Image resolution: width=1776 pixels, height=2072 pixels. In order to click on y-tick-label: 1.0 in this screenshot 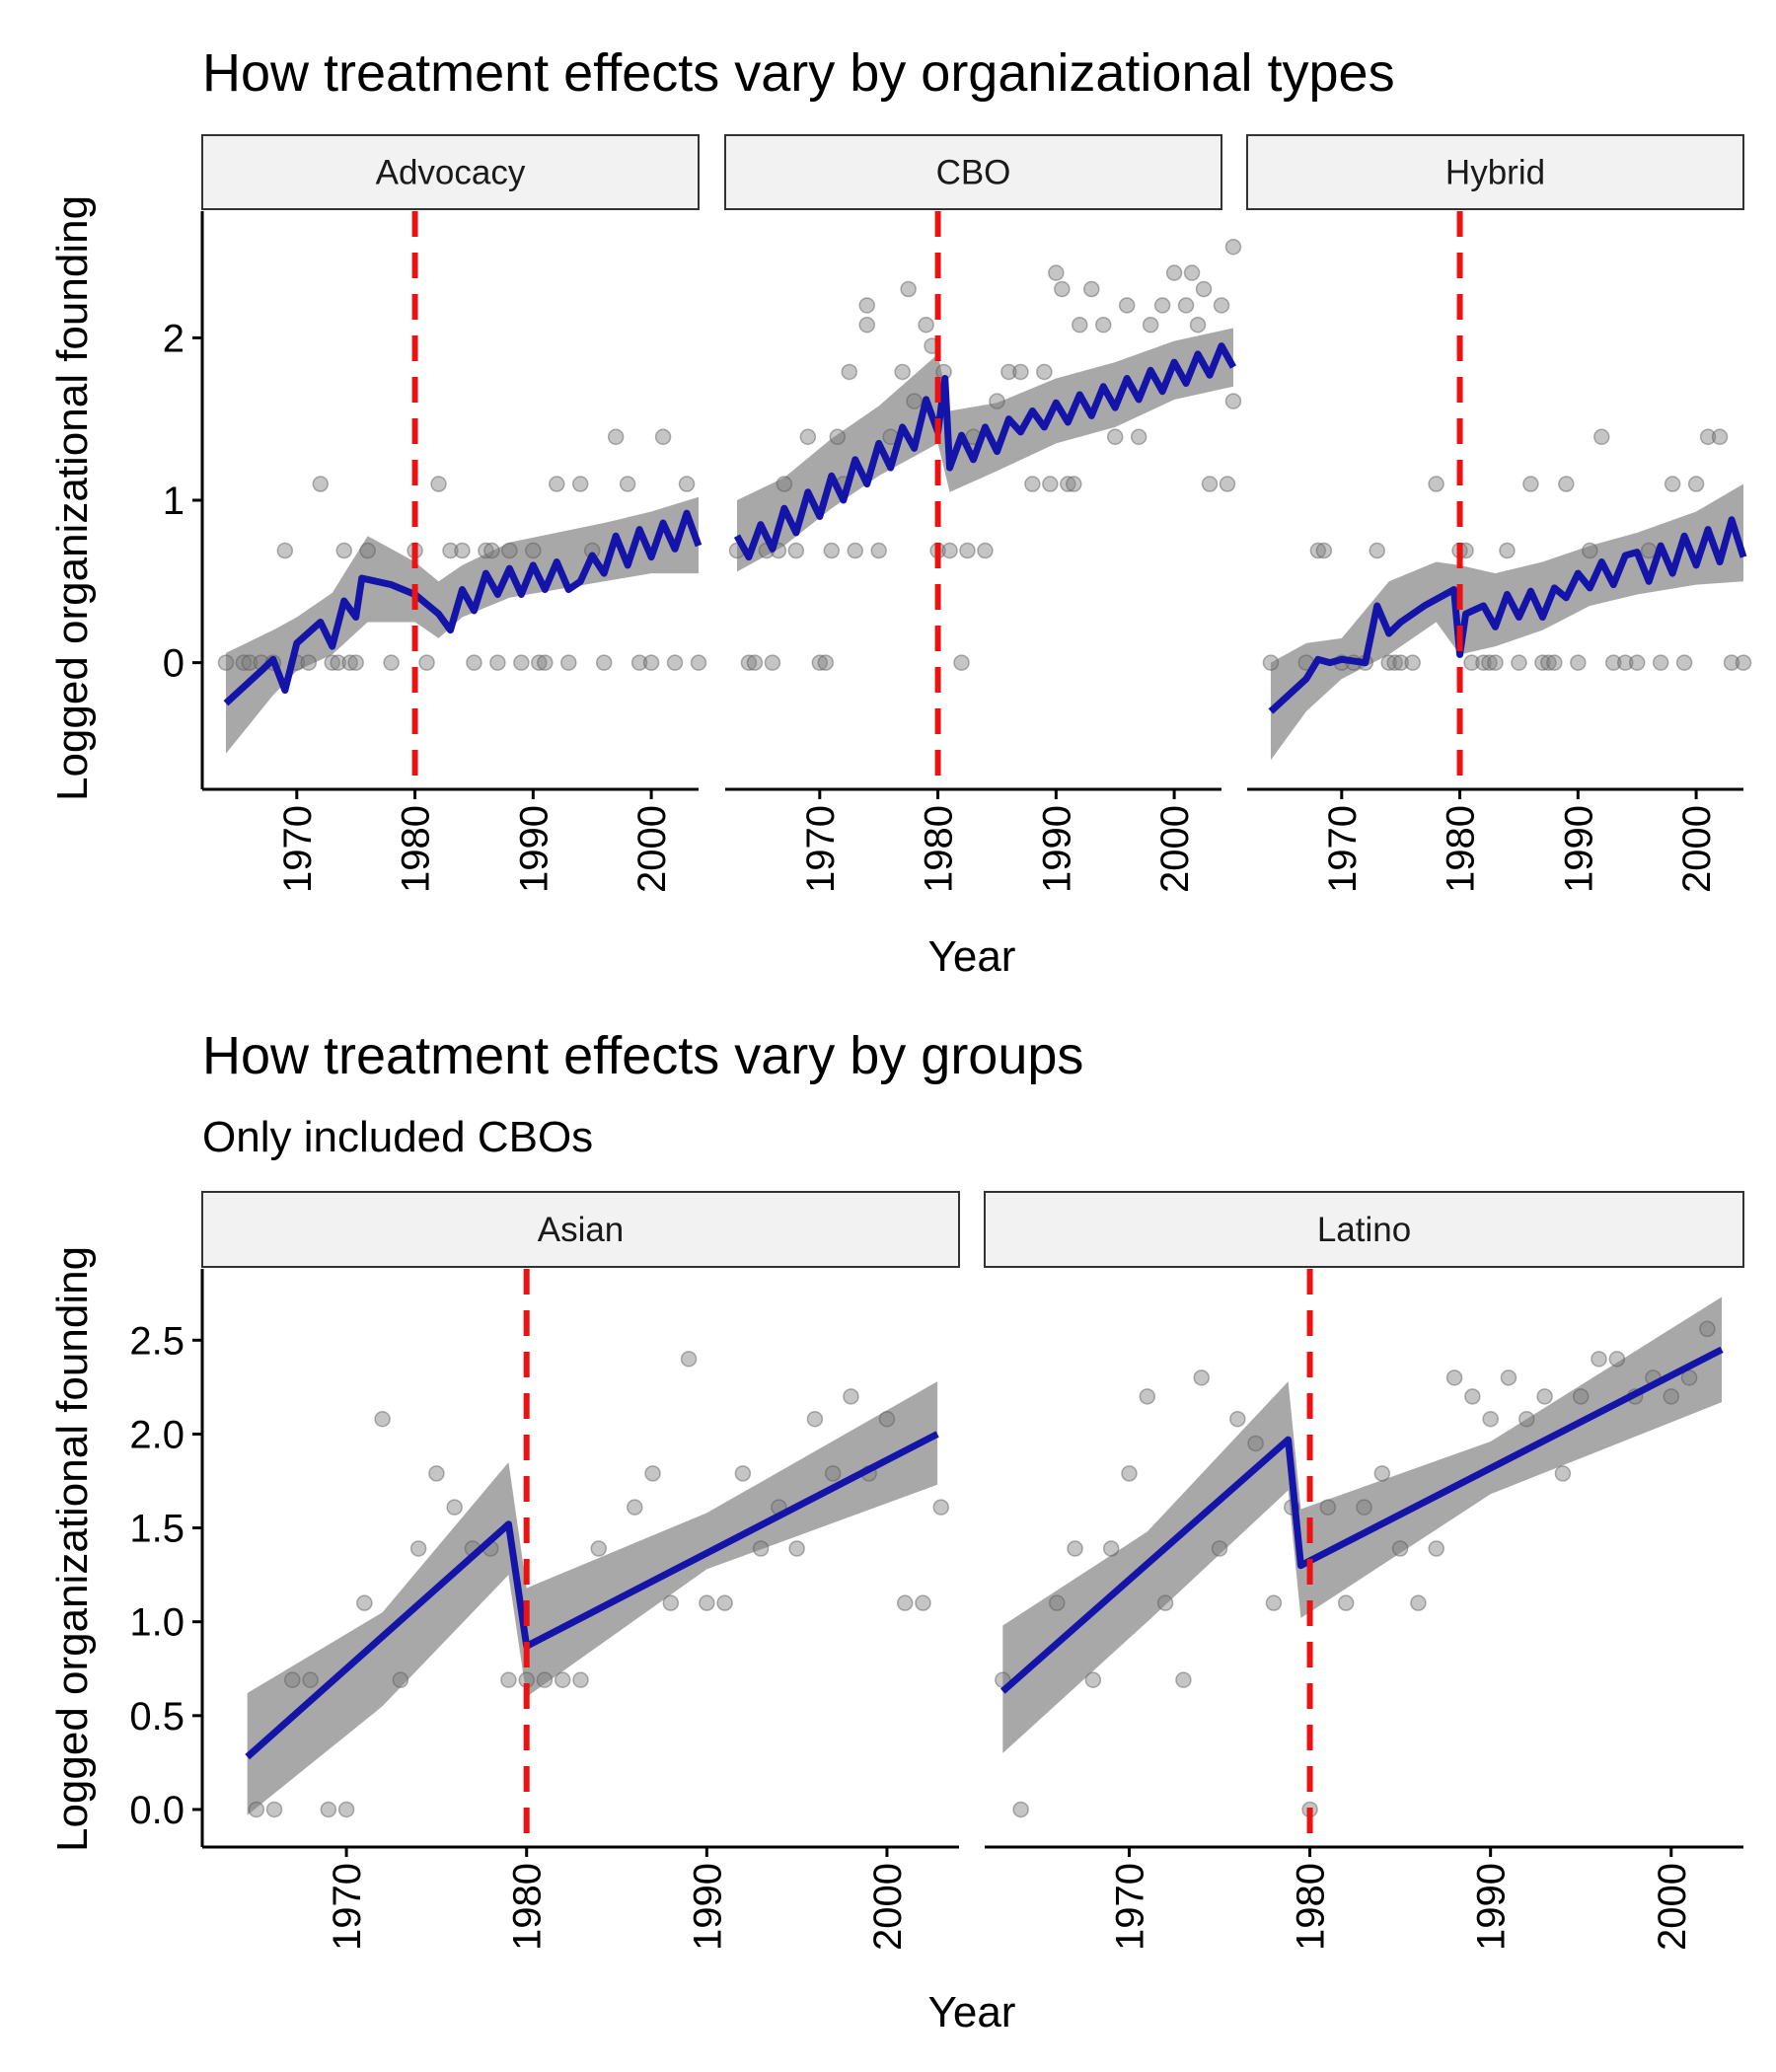, I will do `click(157, 1623)`.